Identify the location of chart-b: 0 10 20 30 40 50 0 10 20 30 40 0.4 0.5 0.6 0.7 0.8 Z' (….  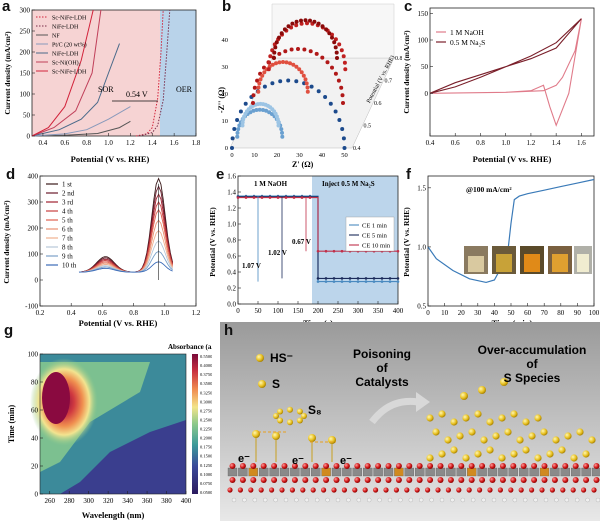
(310, 86).